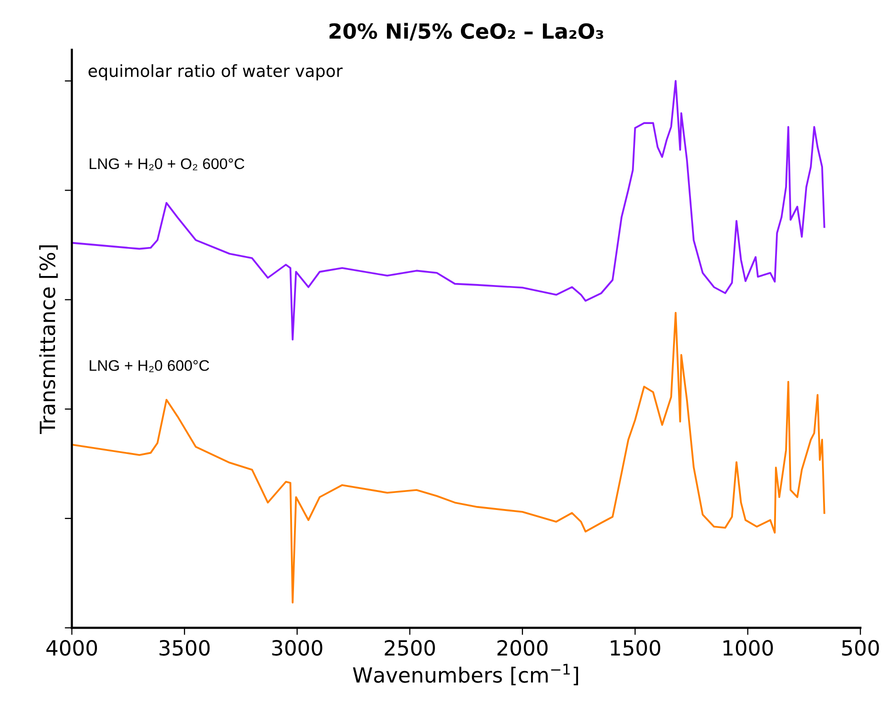 Image resolution: width=887 pixels, height=711 pixels. What do you see at coordinates (635, 648) in the screenshot?
I see `x-tick-label: 1500` at bounding box center [635, 648].